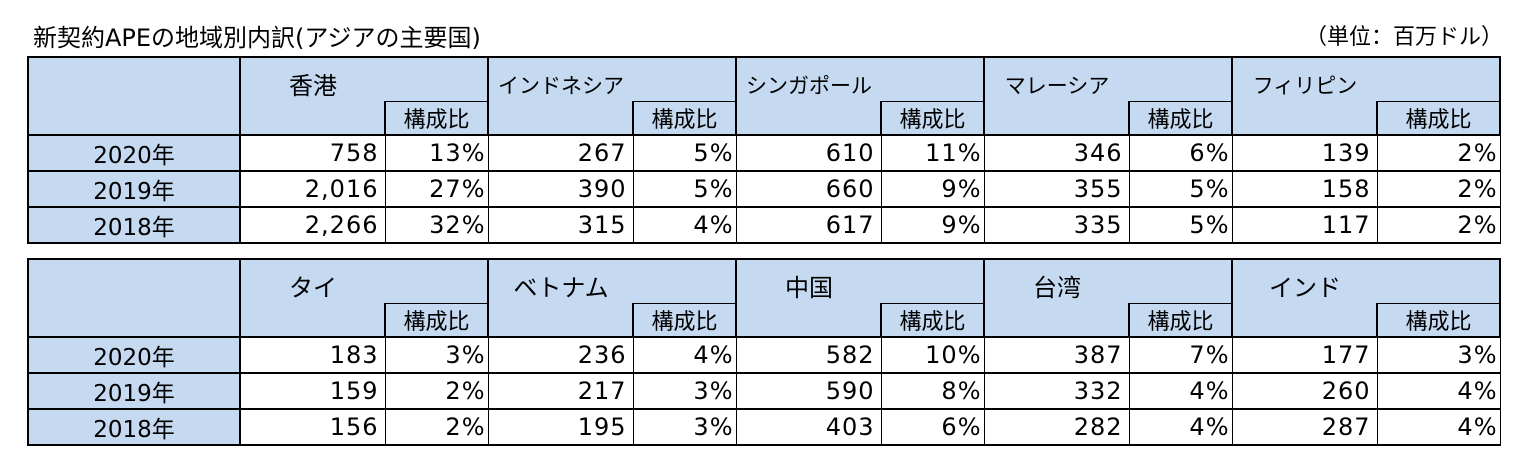 The height and width of the screenshot is (476, 1533). What do you see at coordinates (808, 152) in the screenshot?
I see `value-cell: 610` at bounding box center [808, 152].